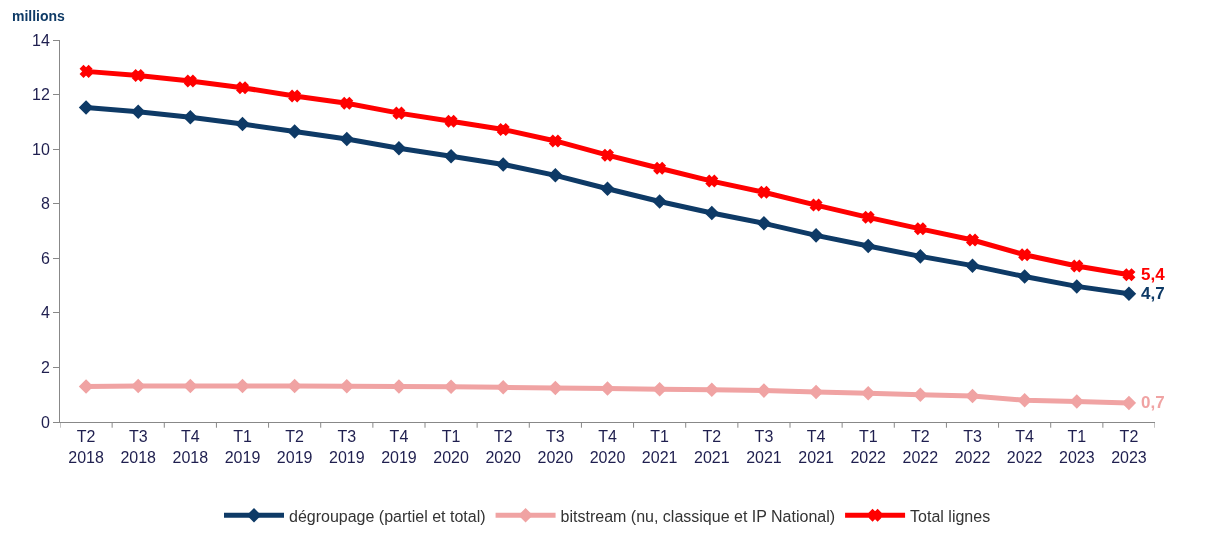  Describe the element at coordinates (242, 447) in the screenshot. I see `x-tick-label: T1 2019` at that location.